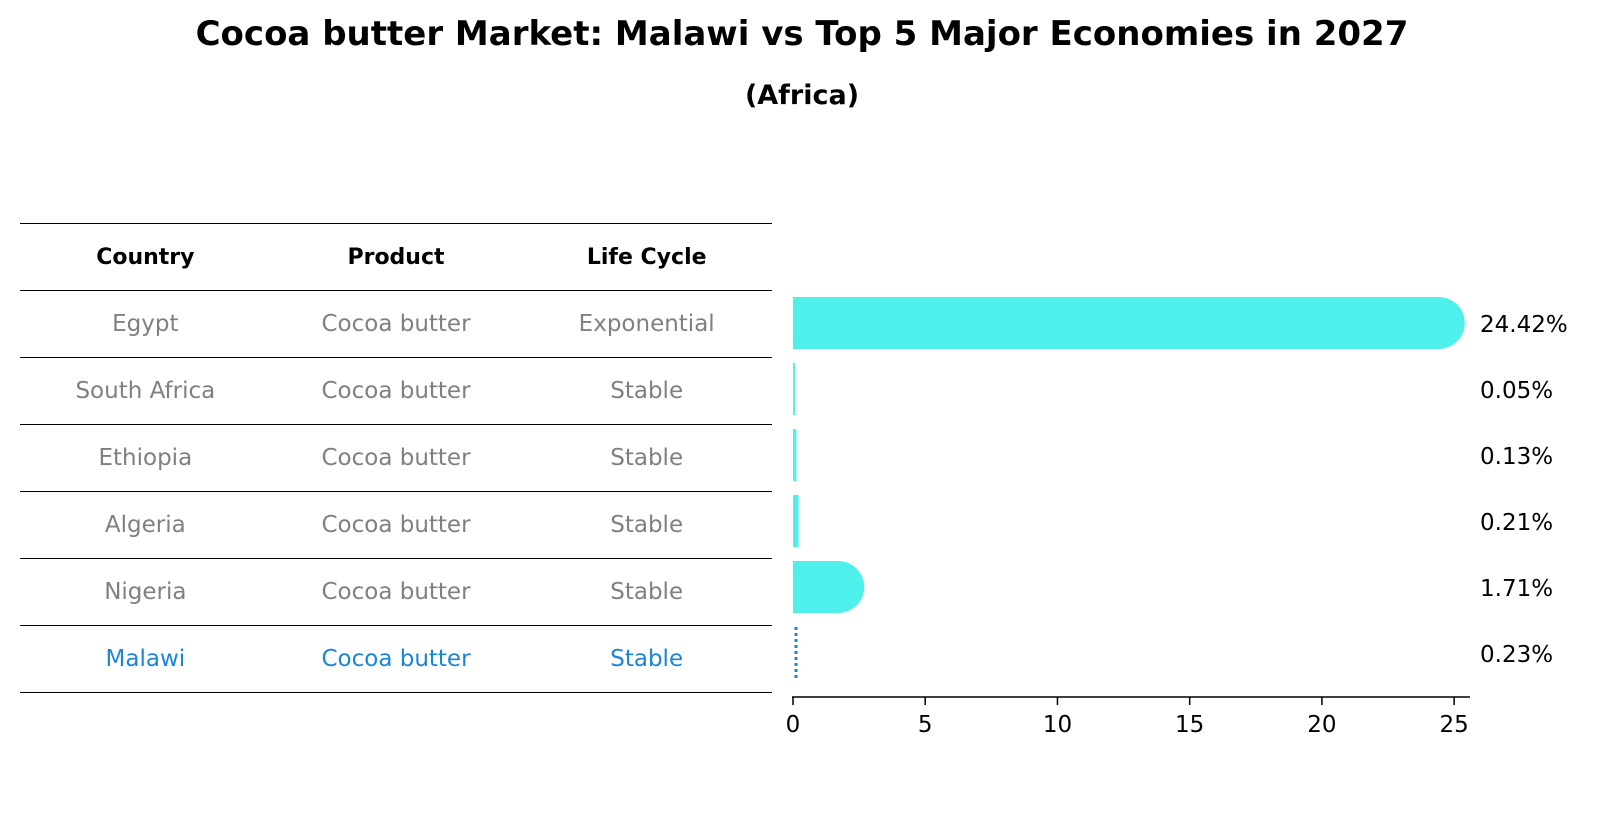 This screenshot has height=823, width=1604. I want to click on country-cell: Algeria, so click(145, 525).